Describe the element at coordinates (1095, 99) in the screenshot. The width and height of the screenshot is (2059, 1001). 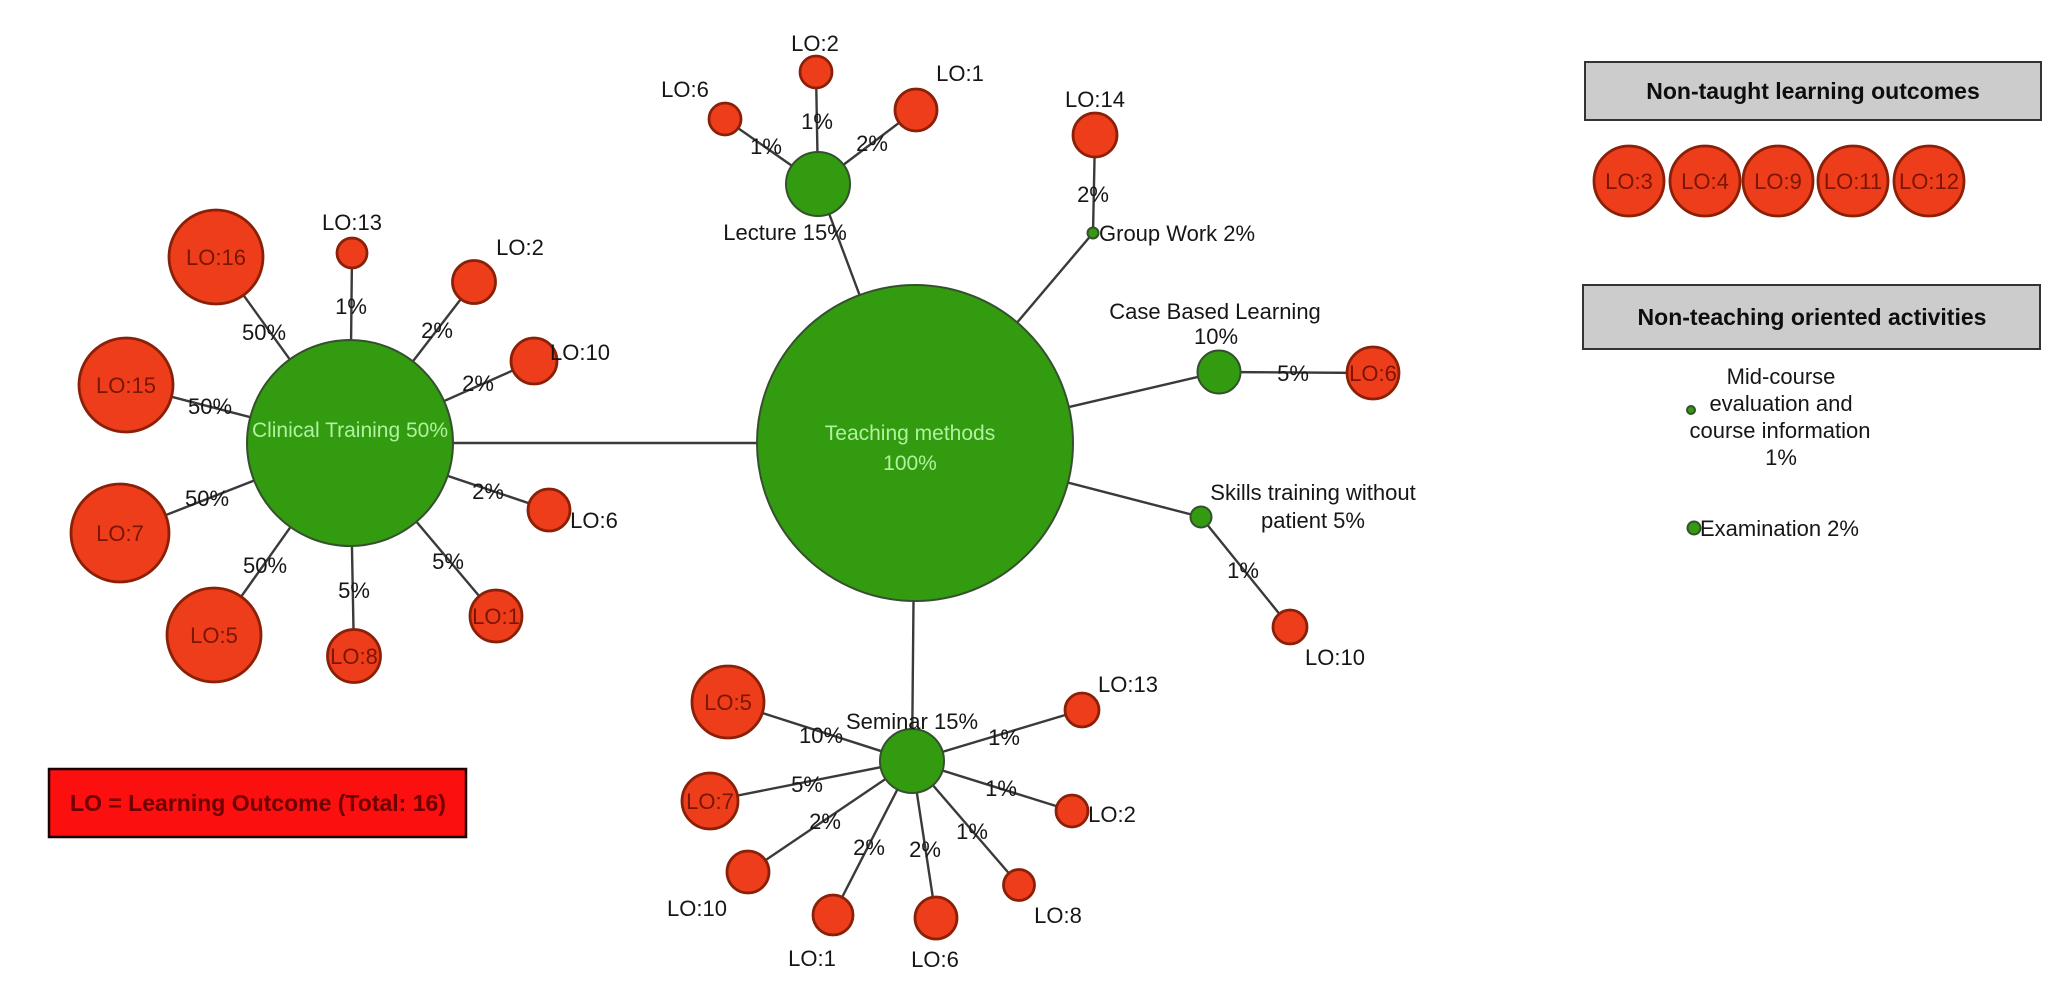
I see `svg-text: LO:14` at that location.